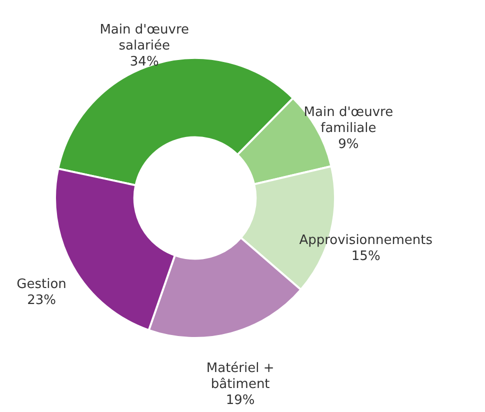  What do you see at coordinates (144, 38) in the screenshot?
I see `slice-label: Main d'œuvre salariée` at bounding box center [144, 38].